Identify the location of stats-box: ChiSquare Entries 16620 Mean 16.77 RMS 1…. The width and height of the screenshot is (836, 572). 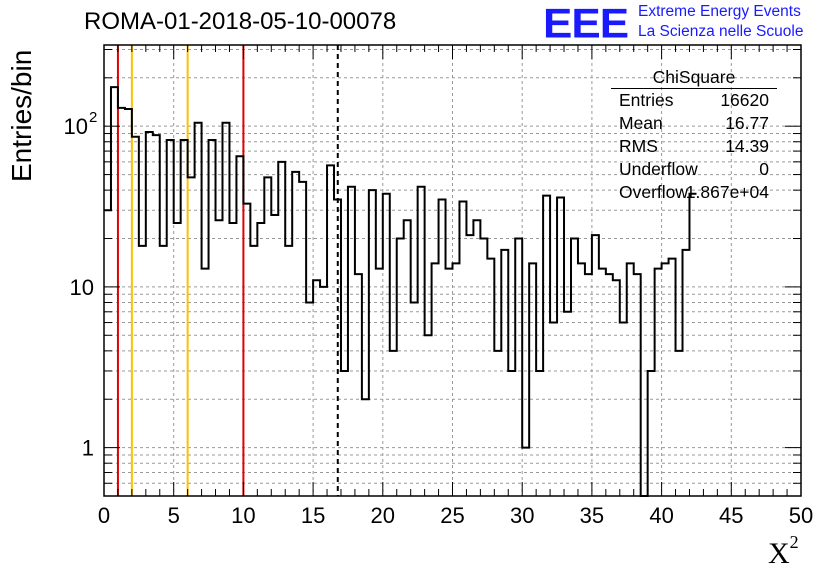
(694, 136).